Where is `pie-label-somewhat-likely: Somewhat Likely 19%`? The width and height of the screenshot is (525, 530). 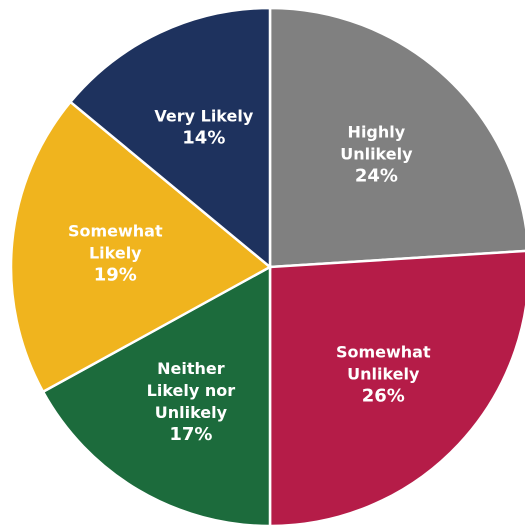
pie-label-somewhat-likely: Somewhat Likely 19% is located at coordinates (115, 253).